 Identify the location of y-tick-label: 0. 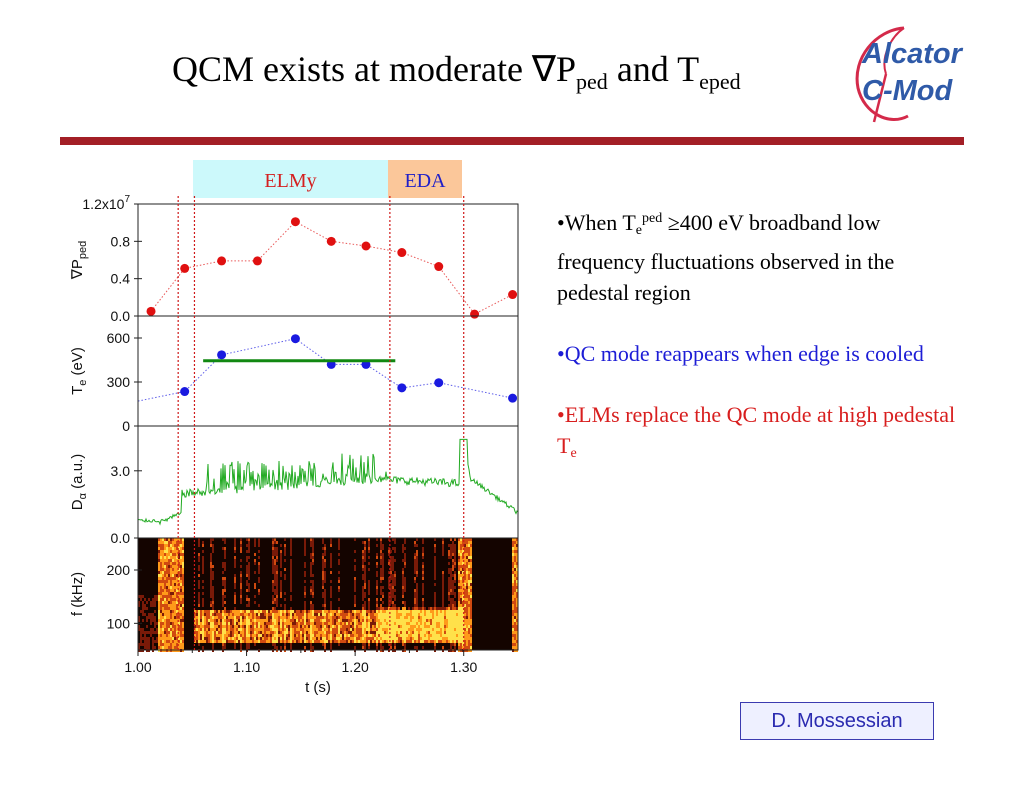
(126, 426).